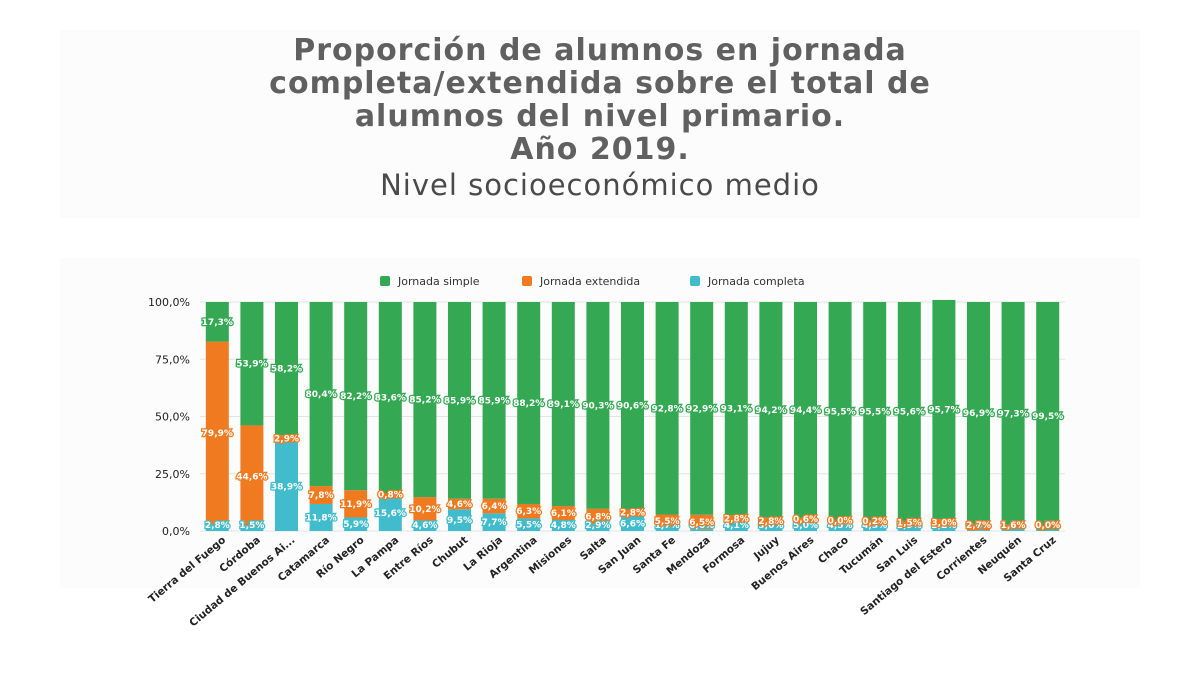  I want to click on data-label: 5,9%, so click(355, 525).